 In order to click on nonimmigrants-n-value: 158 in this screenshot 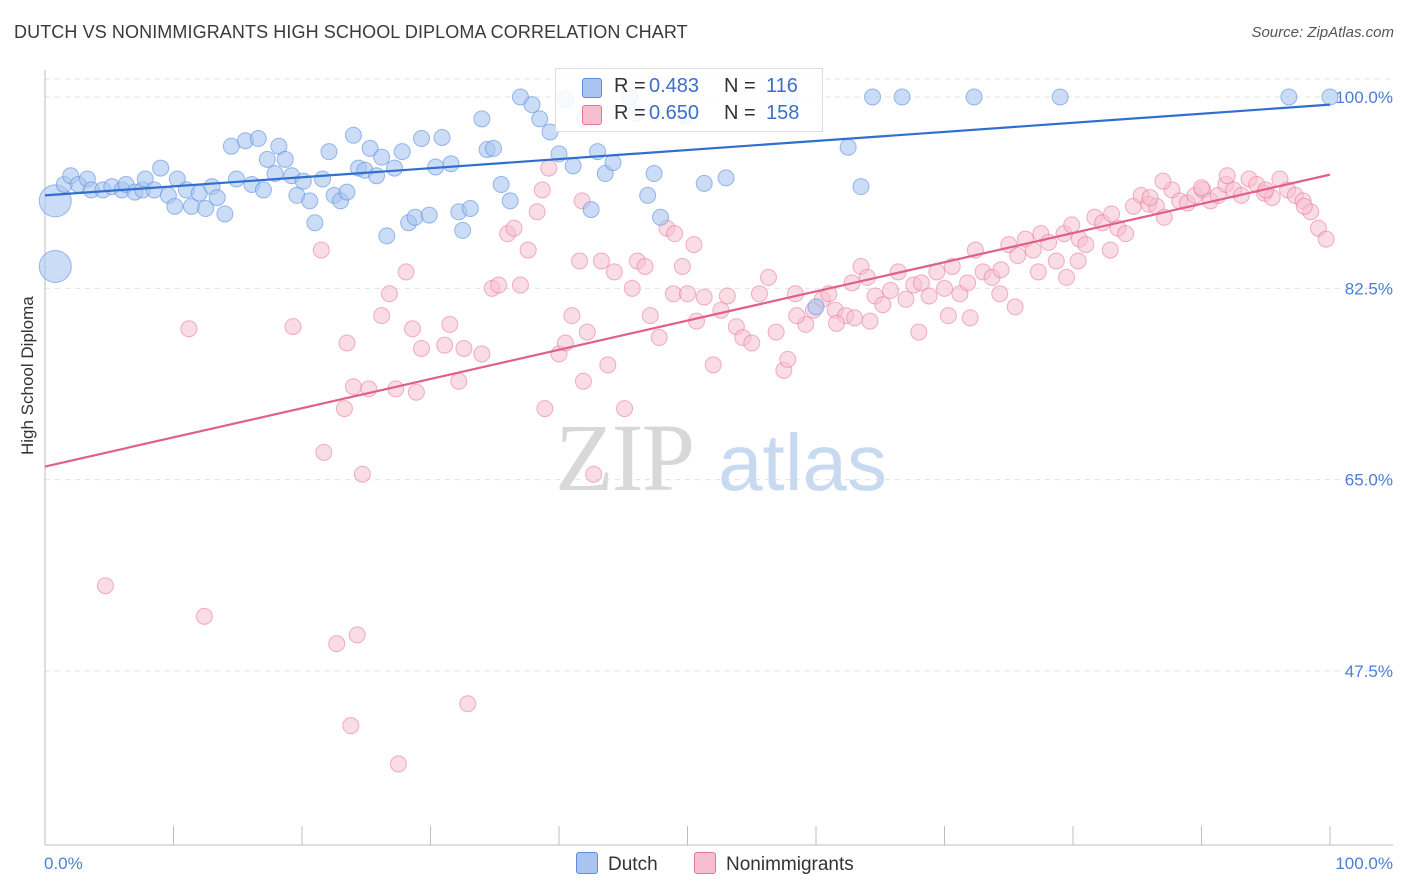, I will do `click(783, 113)`.